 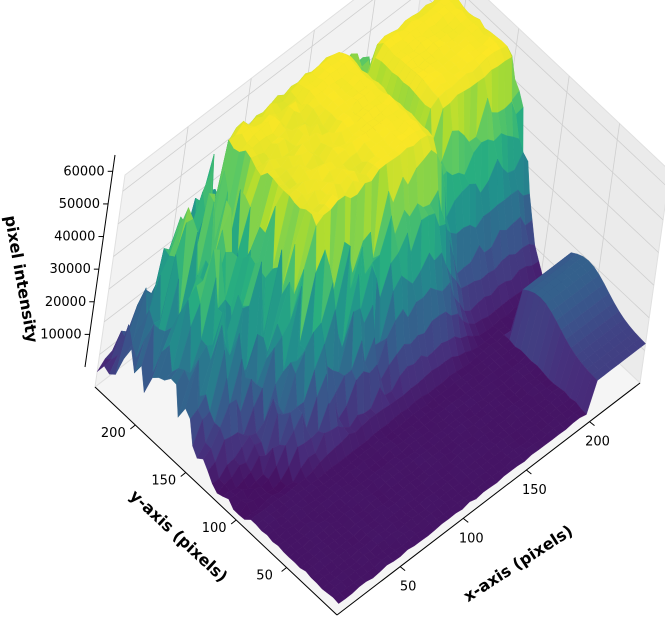 What do you see at coordinates (554, 182) in the screenshot?
I see `grid-line-y` at bounding box center [554, 182].